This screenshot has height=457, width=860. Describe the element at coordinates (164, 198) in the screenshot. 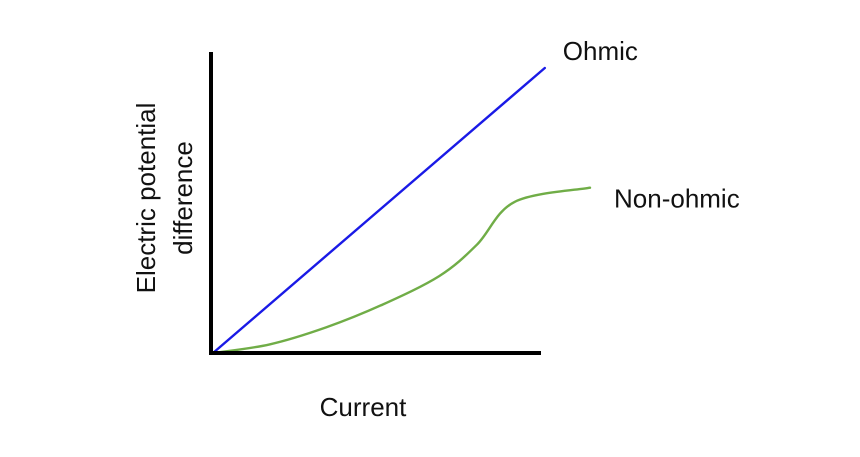

I see `y-axis-label: Electric potential difference` at that location.